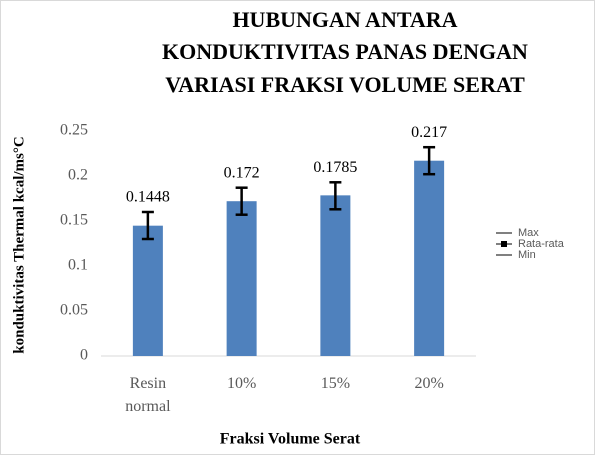 This screenshot has width=595, height=455. What do you see at coordinates (344, 19) in the screenshot?
I see `chart-title: HUBUNGAN ANTARA` at bounding box center [344, 19].